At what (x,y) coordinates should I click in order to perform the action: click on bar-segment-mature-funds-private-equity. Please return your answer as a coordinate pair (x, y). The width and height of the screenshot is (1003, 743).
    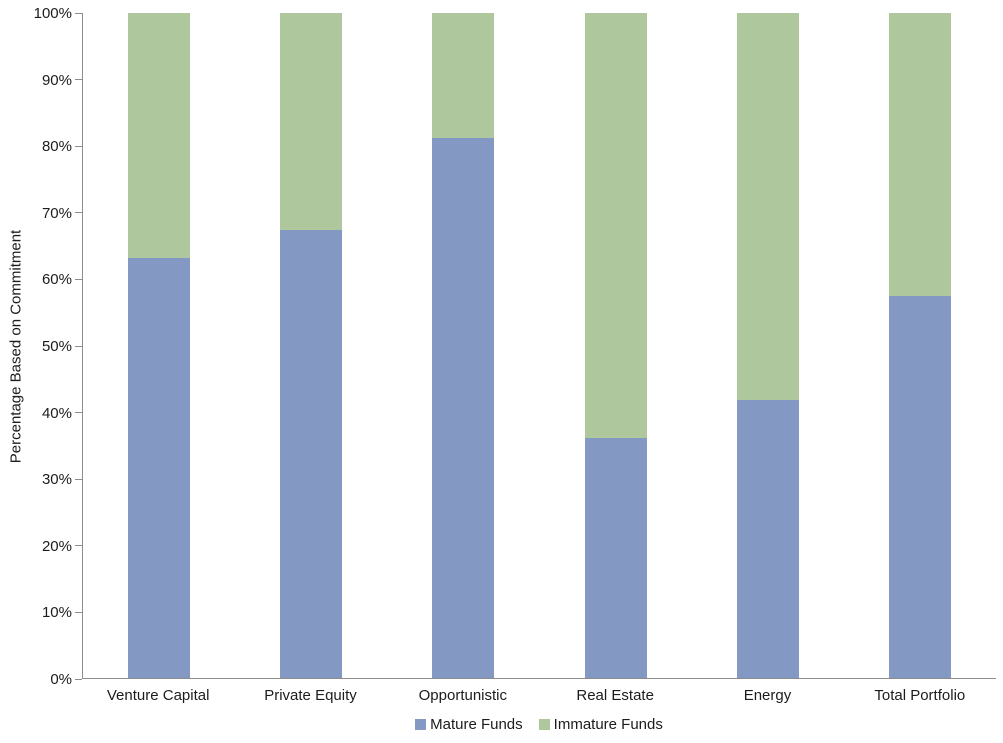
    Looking at the image, I should click on (311, 454).